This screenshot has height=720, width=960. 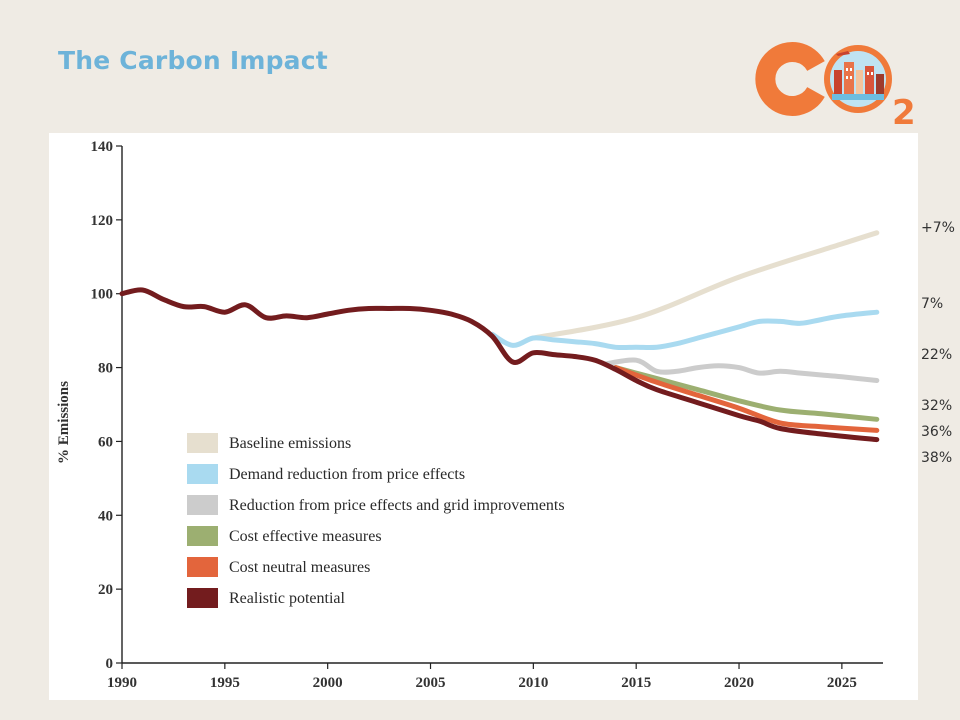 What do you see at coordinates (932, 304) in the screenshot?
I see `pct-label-demand: 7%` at bounding box center [932, 304].